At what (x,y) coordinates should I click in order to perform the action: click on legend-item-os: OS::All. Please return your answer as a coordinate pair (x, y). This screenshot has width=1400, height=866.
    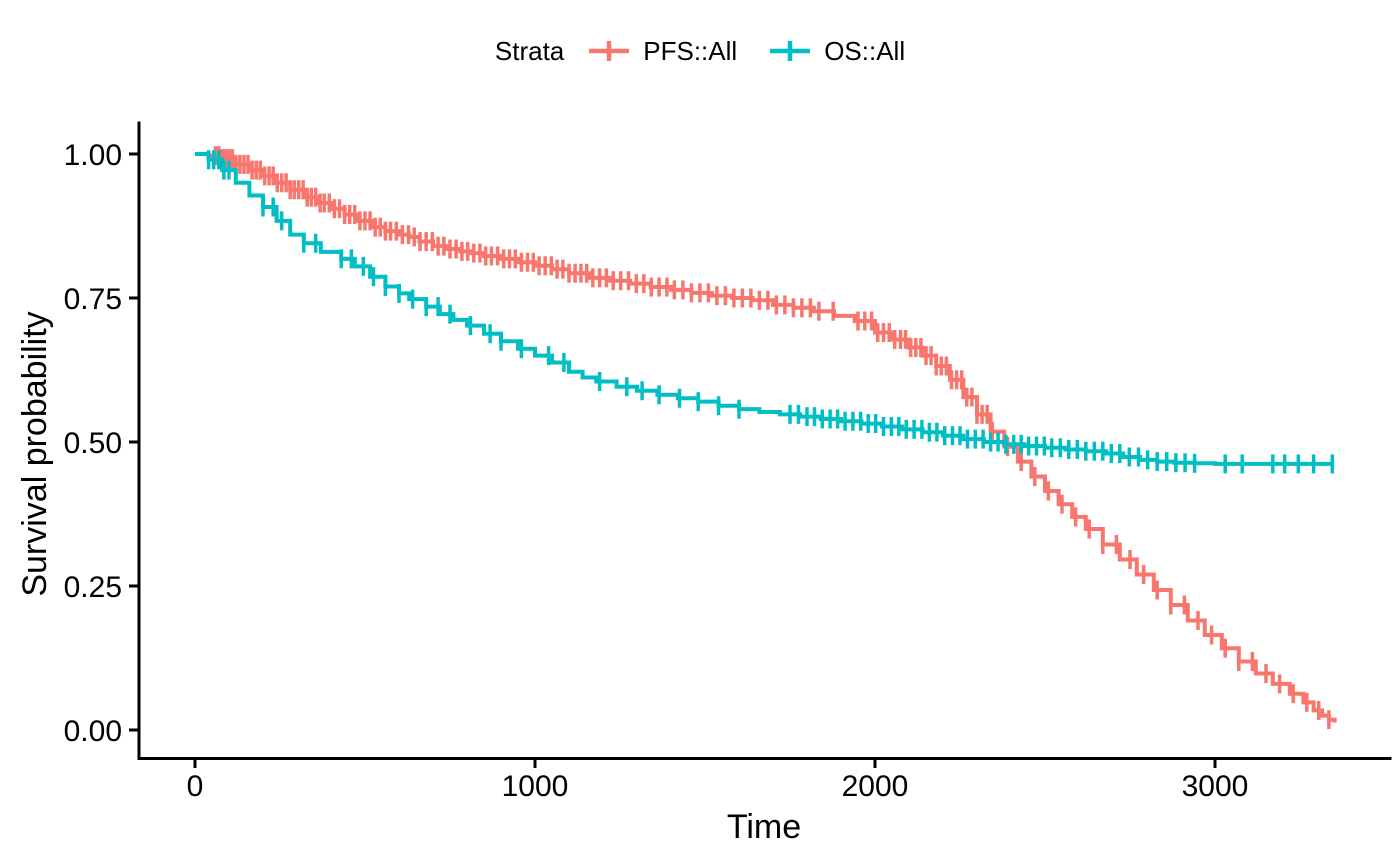
    Looking at the image, I should click on (836, 51).